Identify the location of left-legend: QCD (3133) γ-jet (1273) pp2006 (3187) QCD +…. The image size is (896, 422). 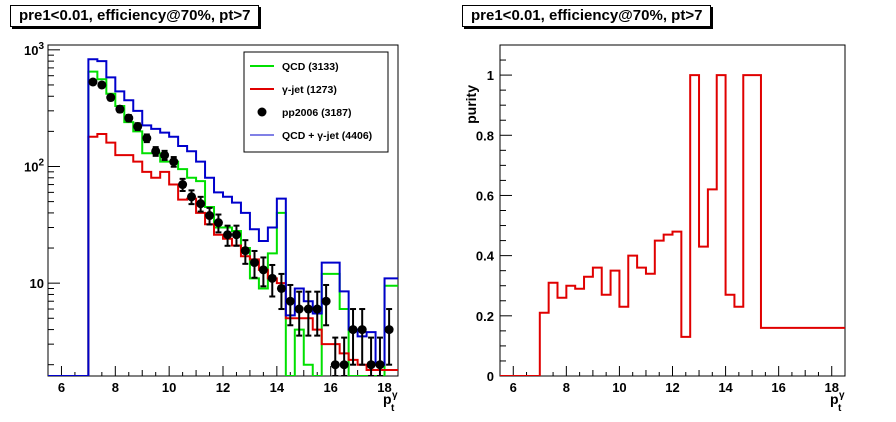
(316, 102).